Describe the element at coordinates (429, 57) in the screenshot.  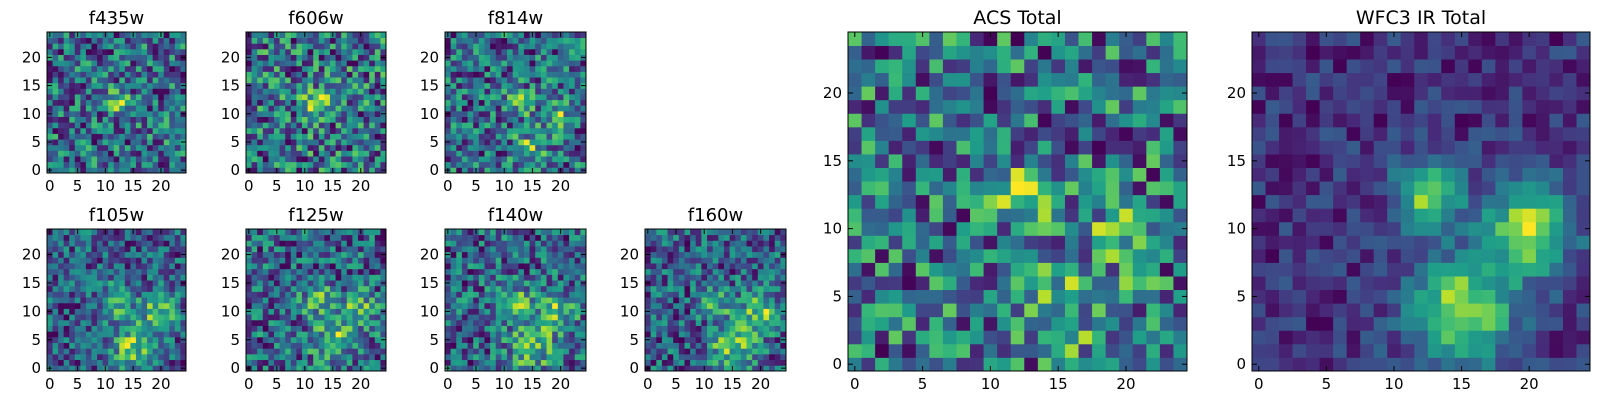
I see `y-tick-label: 20` at that location.